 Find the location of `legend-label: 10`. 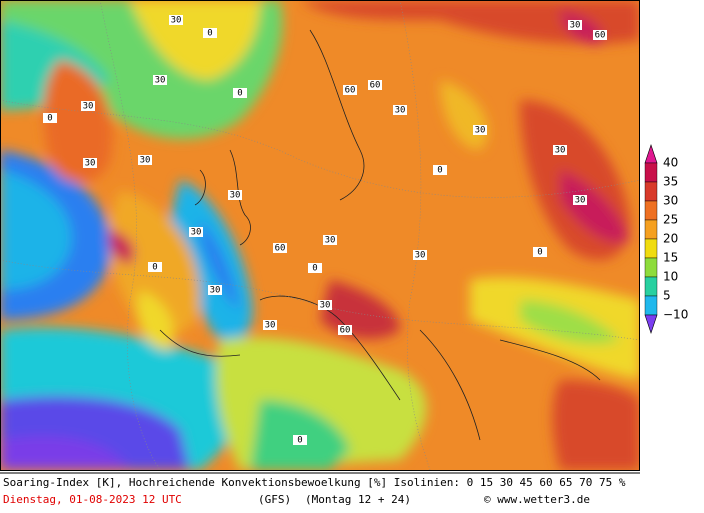

legend-label: 10 is located at coordinates (670, 277).